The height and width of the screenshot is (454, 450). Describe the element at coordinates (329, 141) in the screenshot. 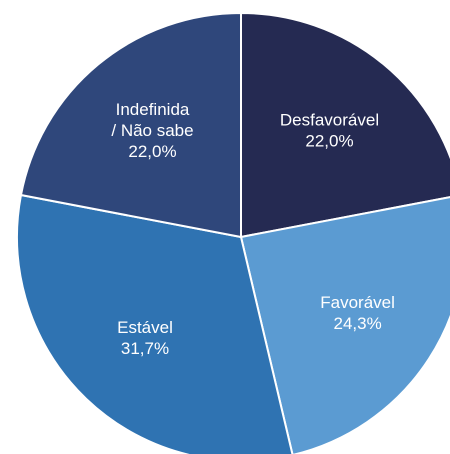

I see `slice-value-label-0: 22,0%` at that location.